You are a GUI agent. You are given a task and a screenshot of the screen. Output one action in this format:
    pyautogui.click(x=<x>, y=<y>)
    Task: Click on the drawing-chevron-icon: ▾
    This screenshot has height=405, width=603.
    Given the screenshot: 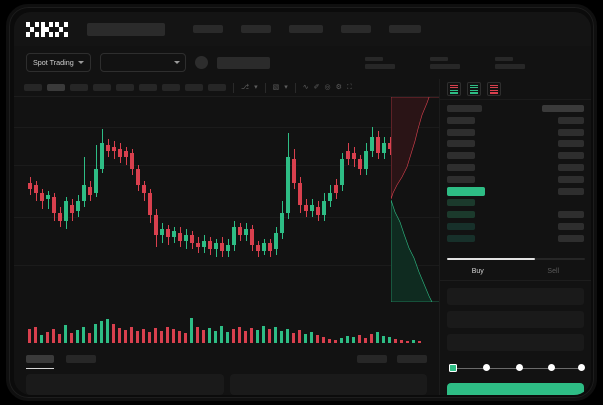 What is the action you would take?
    pyautogui.click(x=286, y=87)
    